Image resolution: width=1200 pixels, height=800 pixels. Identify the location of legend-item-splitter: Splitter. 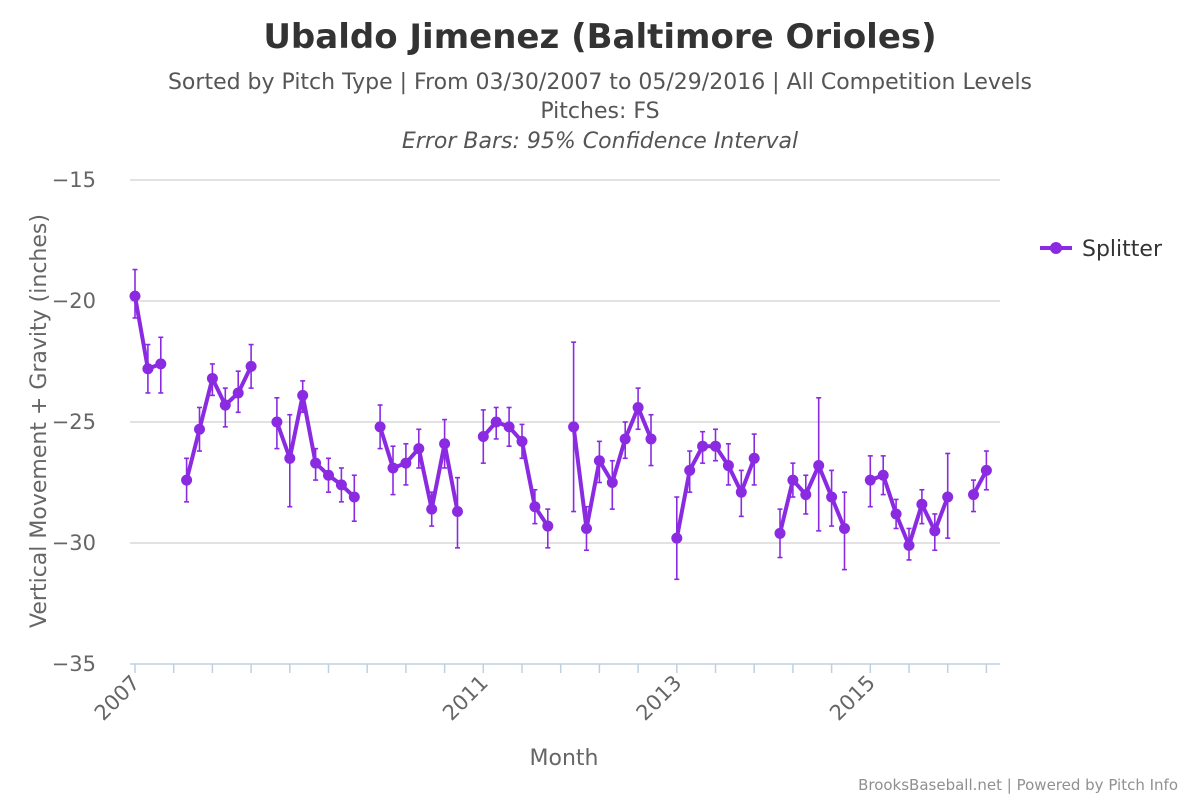
(1101, 249).